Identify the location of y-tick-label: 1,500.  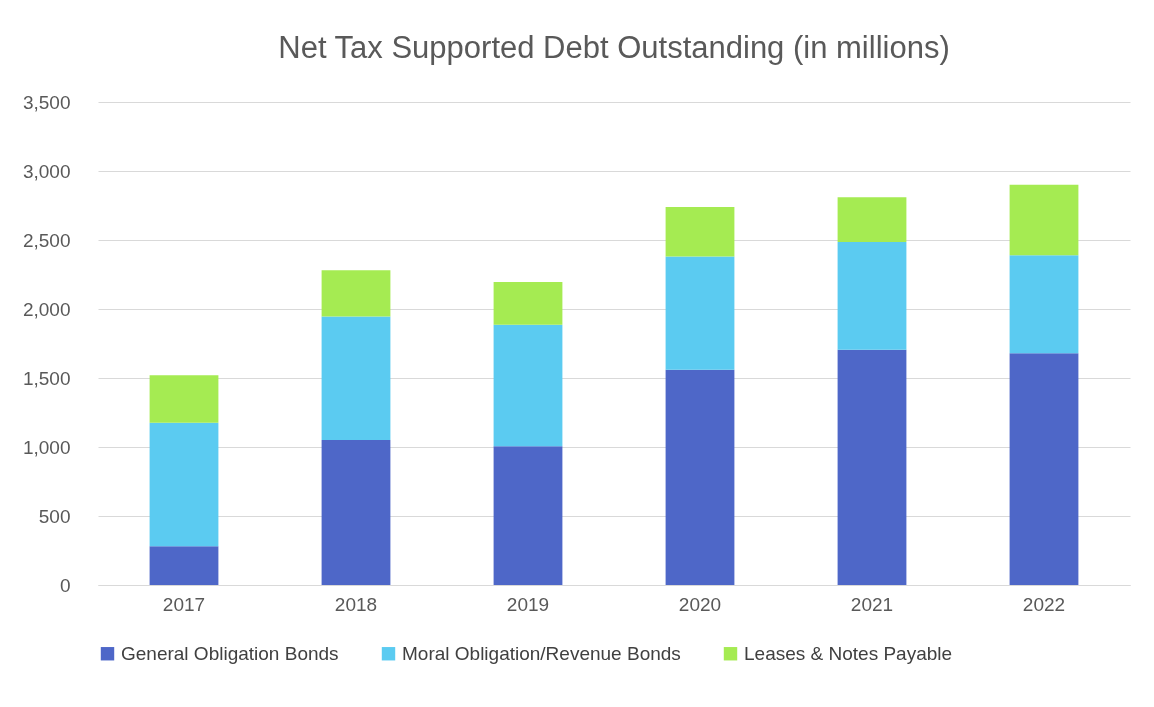
(46, 378).